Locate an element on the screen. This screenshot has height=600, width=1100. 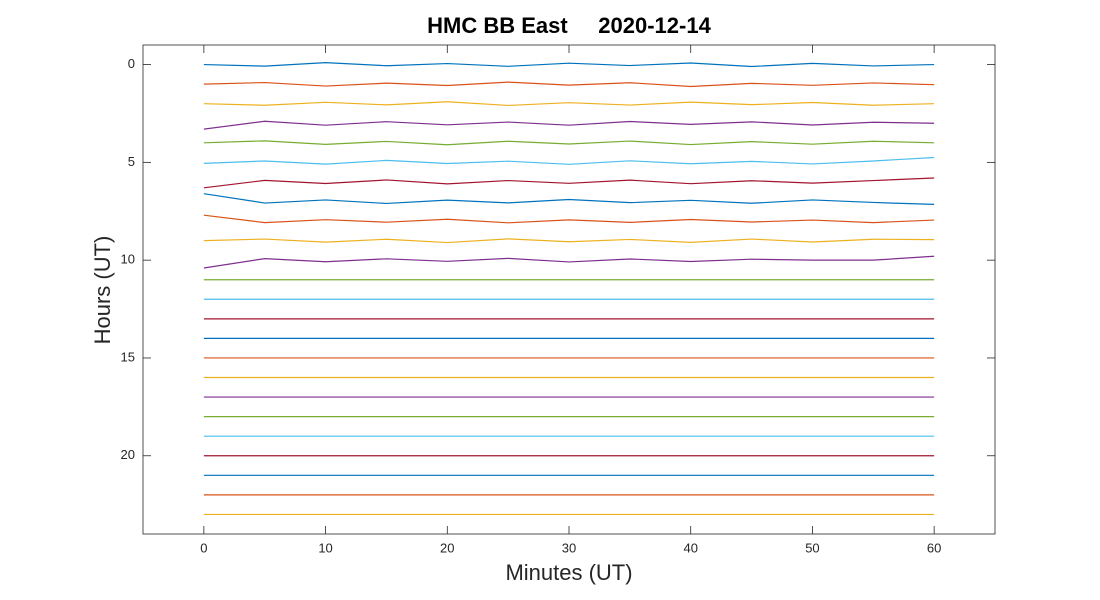
y-tick-label: 0 is located at coordinates (131, 63).